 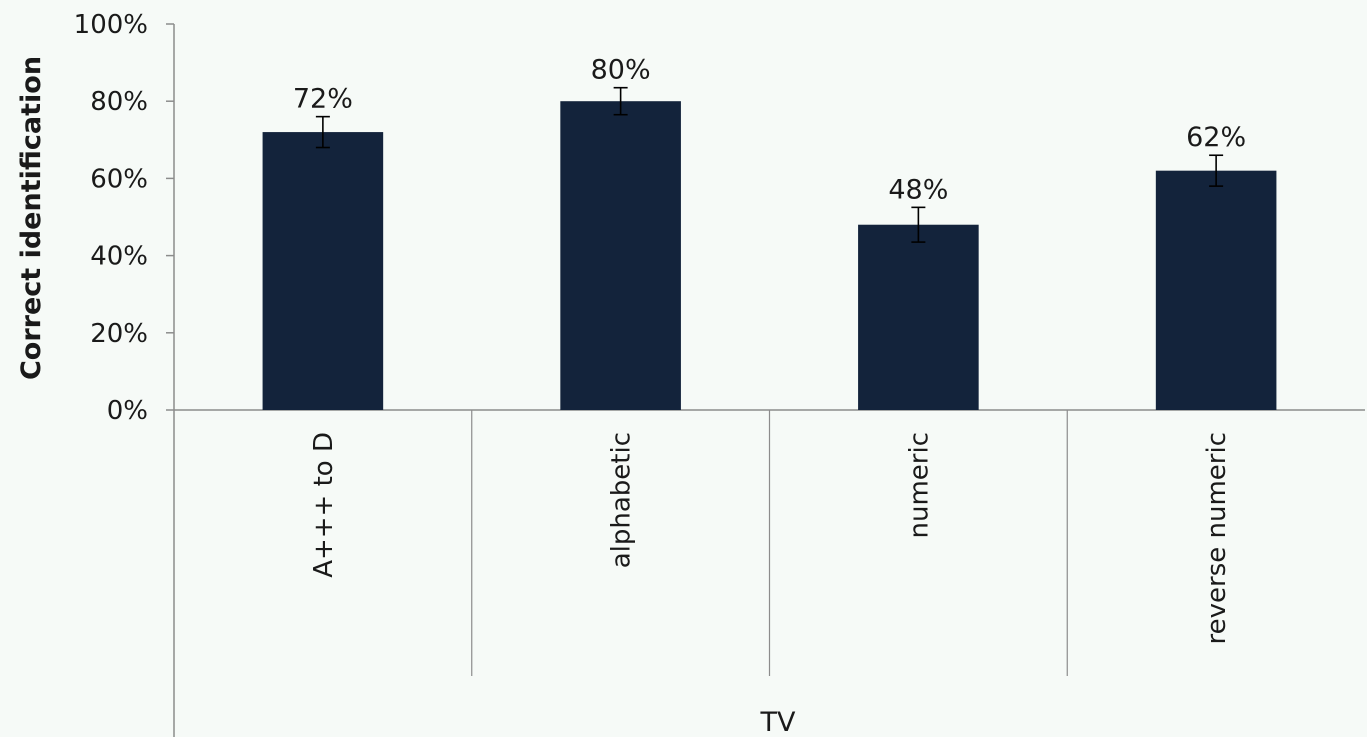 I want to click on y-tick-label: 100%, so click(x=111, y=25).